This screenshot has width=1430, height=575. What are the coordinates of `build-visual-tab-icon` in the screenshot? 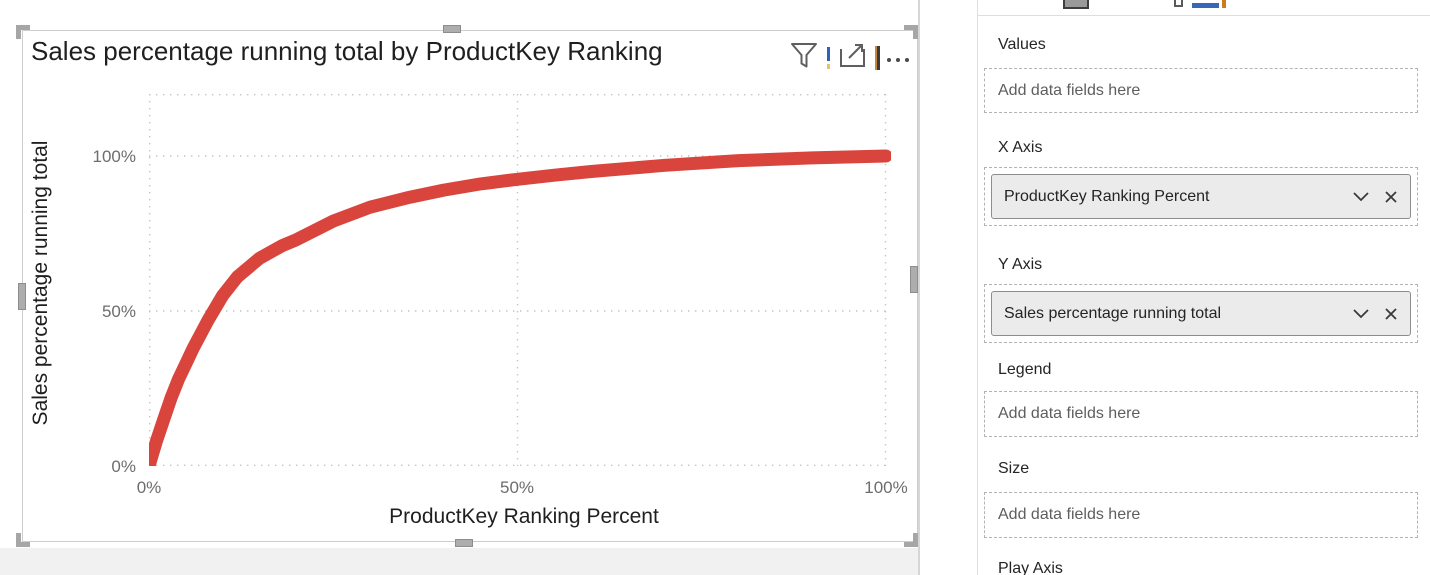 It's located at (1076, 4).